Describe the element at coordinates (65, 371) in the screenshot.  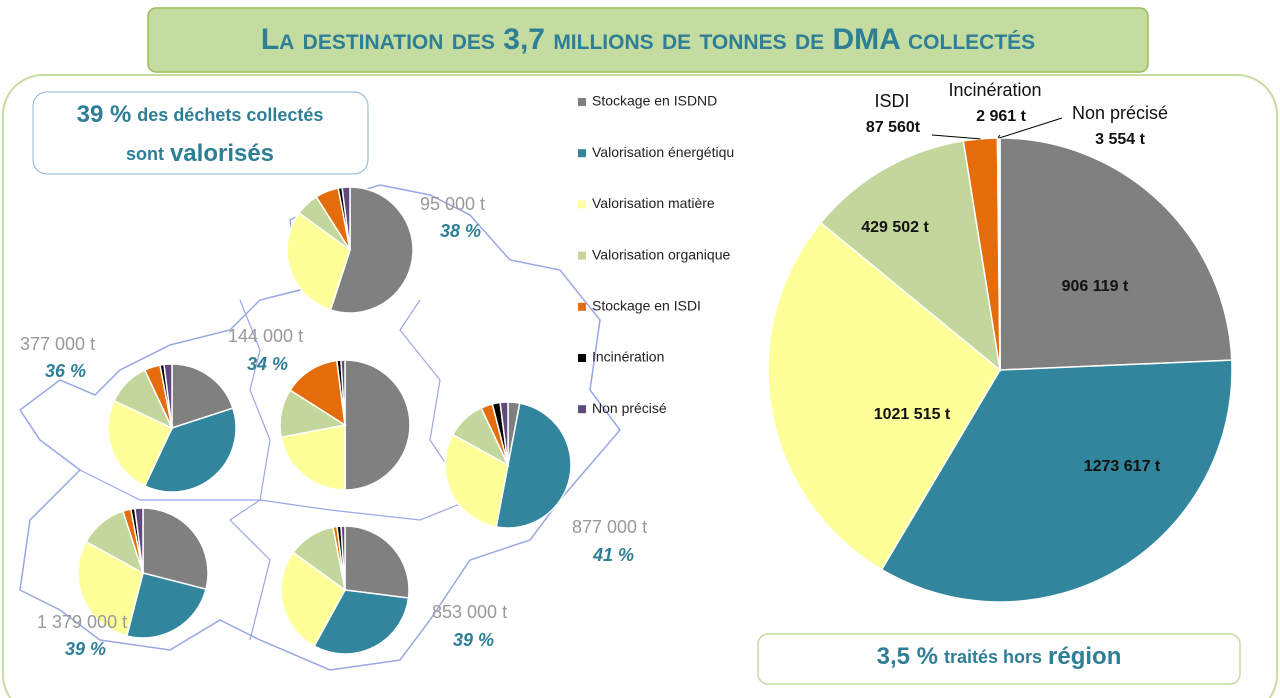
I see `percent-label: 36 %` at that location.